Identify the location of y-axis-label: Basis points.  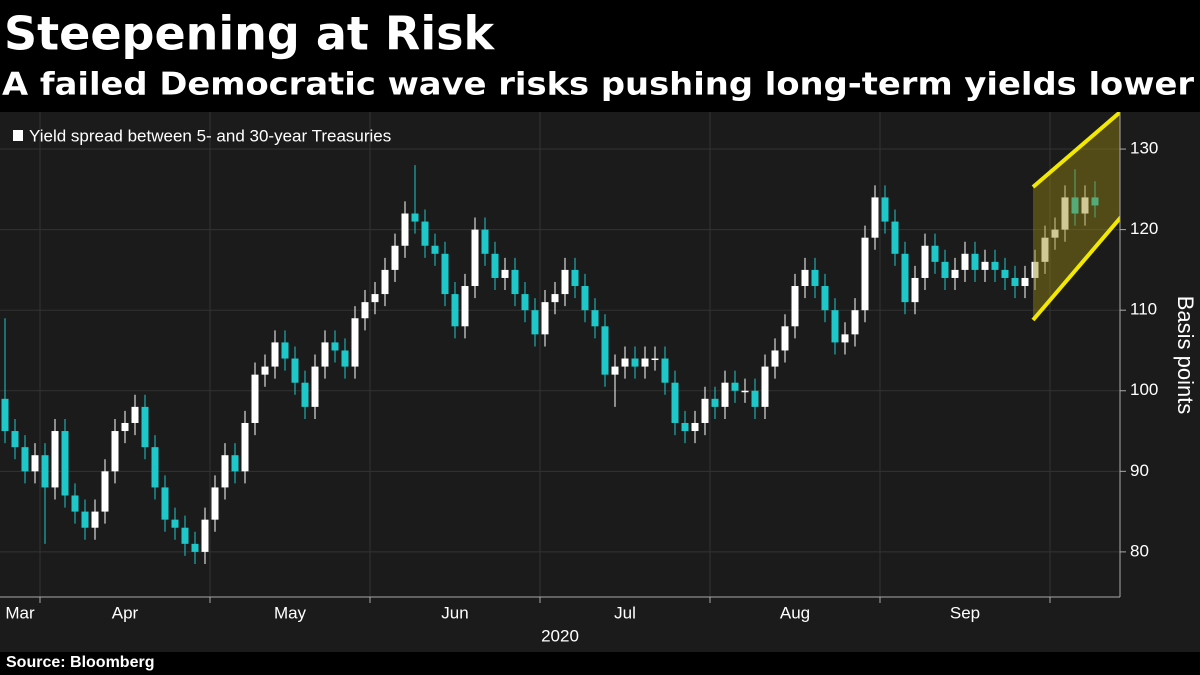
(1185, 355).